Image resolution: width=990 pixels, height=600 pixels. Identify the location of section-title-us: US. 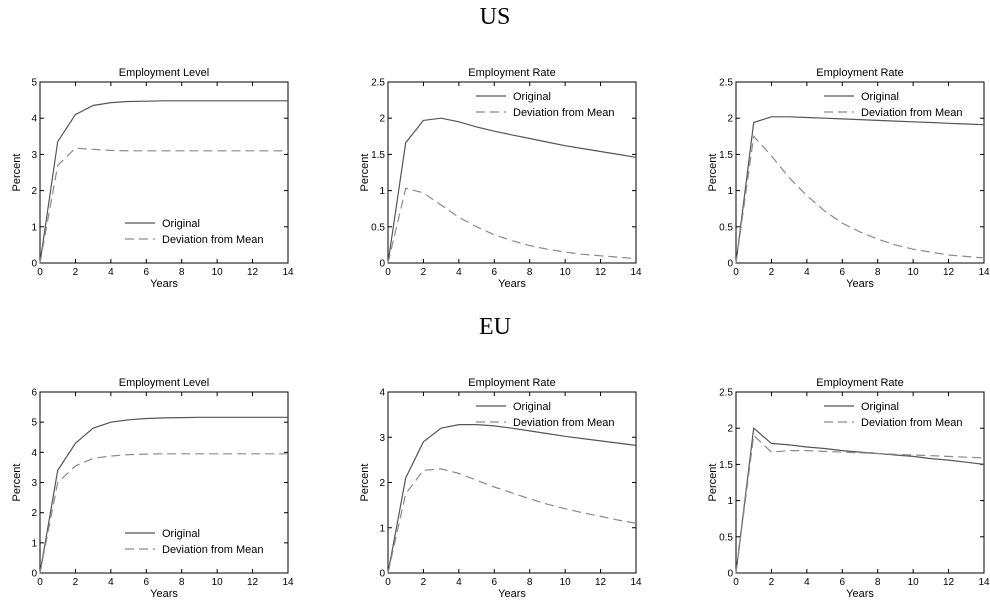
(495, 17).